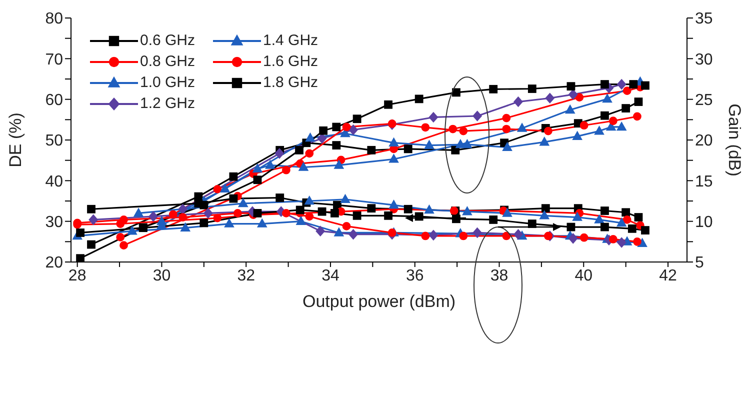  What do you see at coordinates (161, 275) in the screenshot?
I see `x-tick-label: 30` at bounding box center [161, 275].